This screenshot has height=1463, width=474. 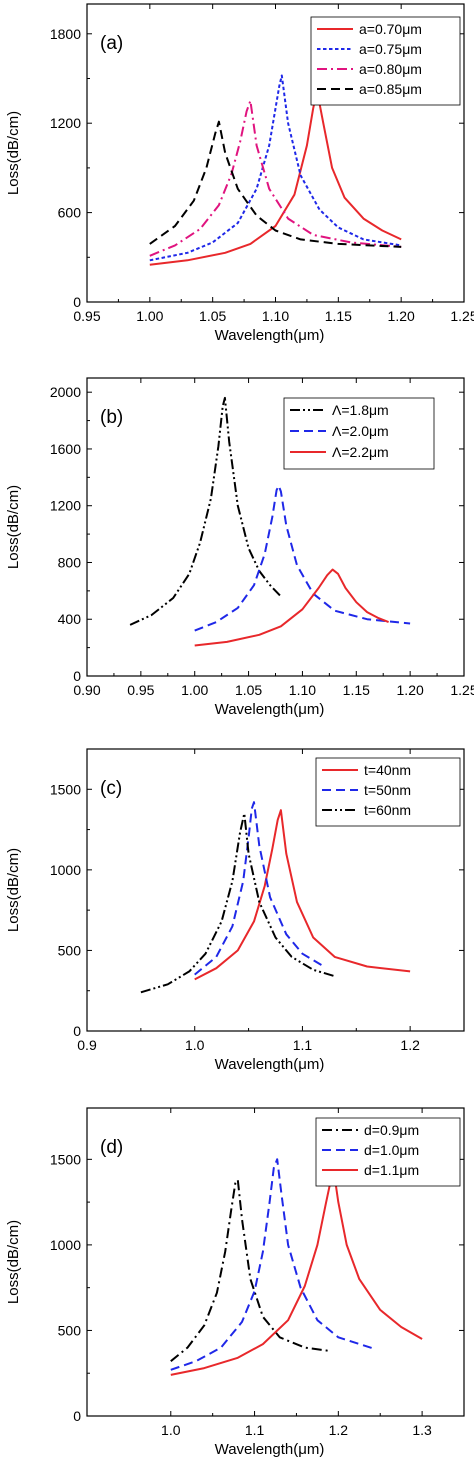 I want to click on y-tick-label: 1800, so click(x=65, y=34).